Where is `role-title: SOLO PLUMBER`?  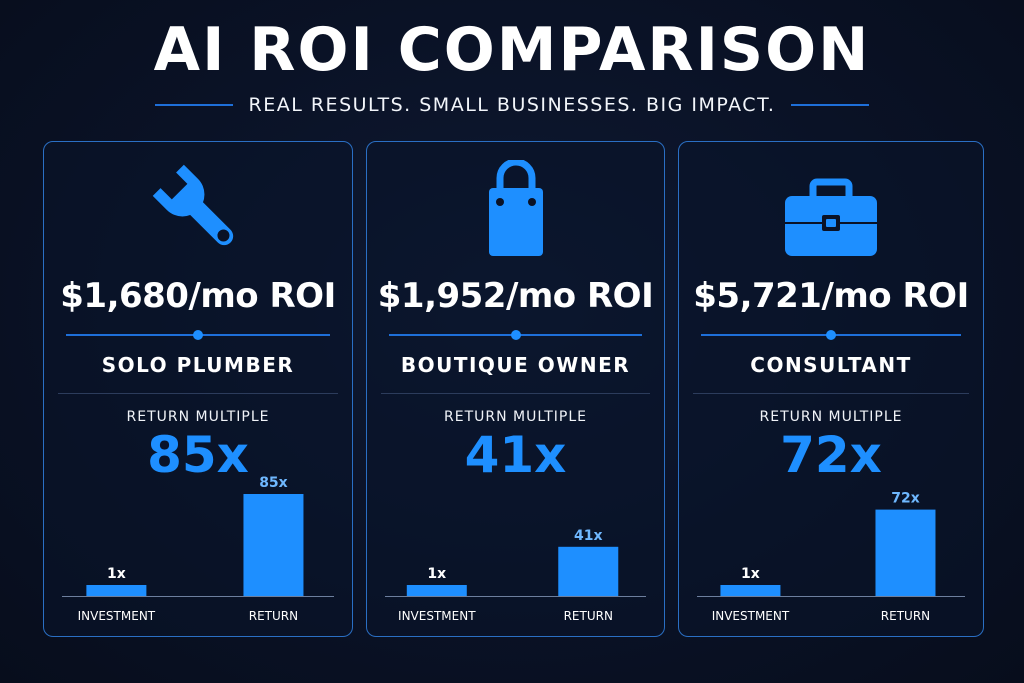 role-title: SOLO PLUMBER is located at coordinates (198, 365).